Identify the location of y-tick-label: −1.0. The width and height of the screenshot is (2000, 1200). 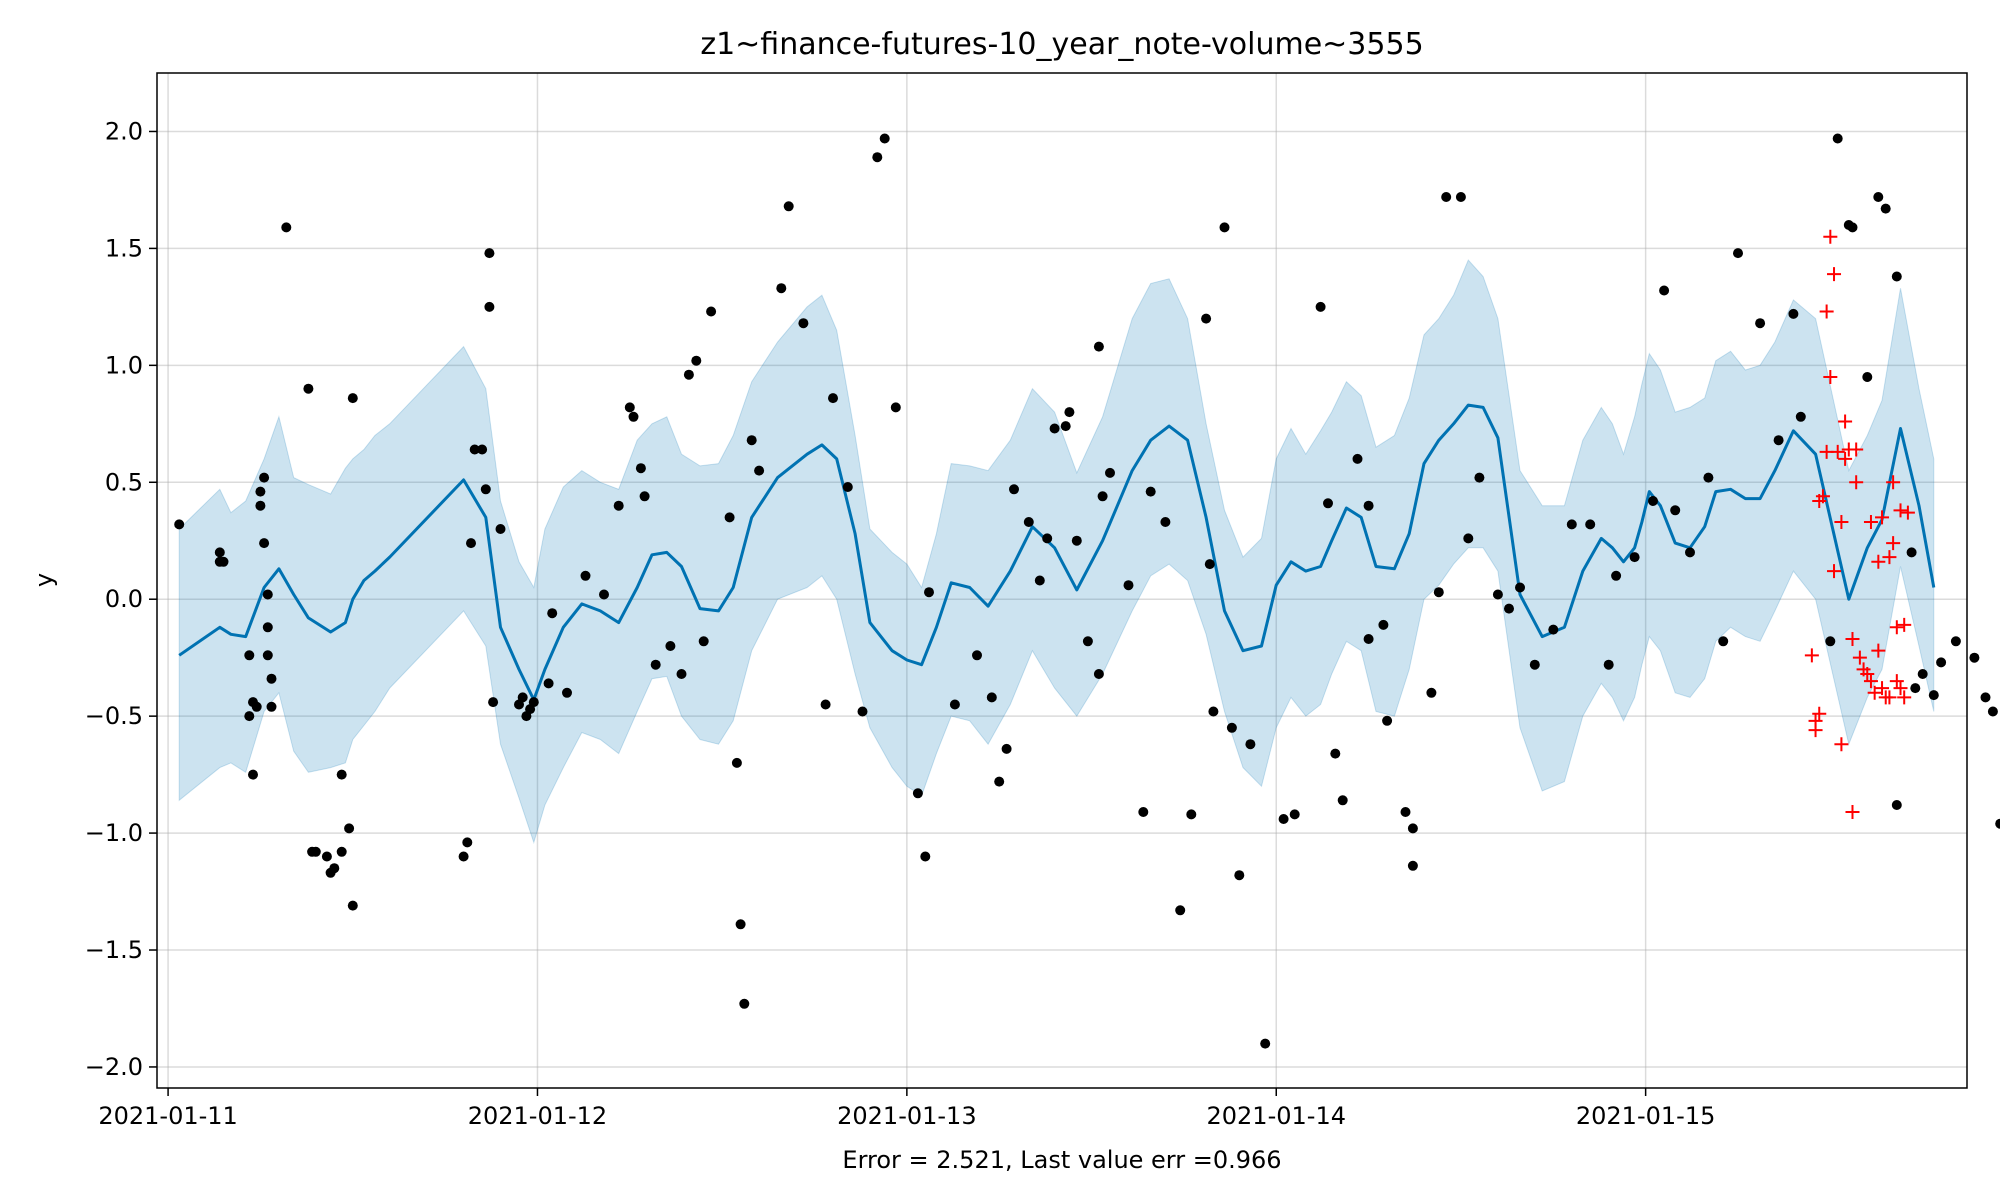
(114, 833).